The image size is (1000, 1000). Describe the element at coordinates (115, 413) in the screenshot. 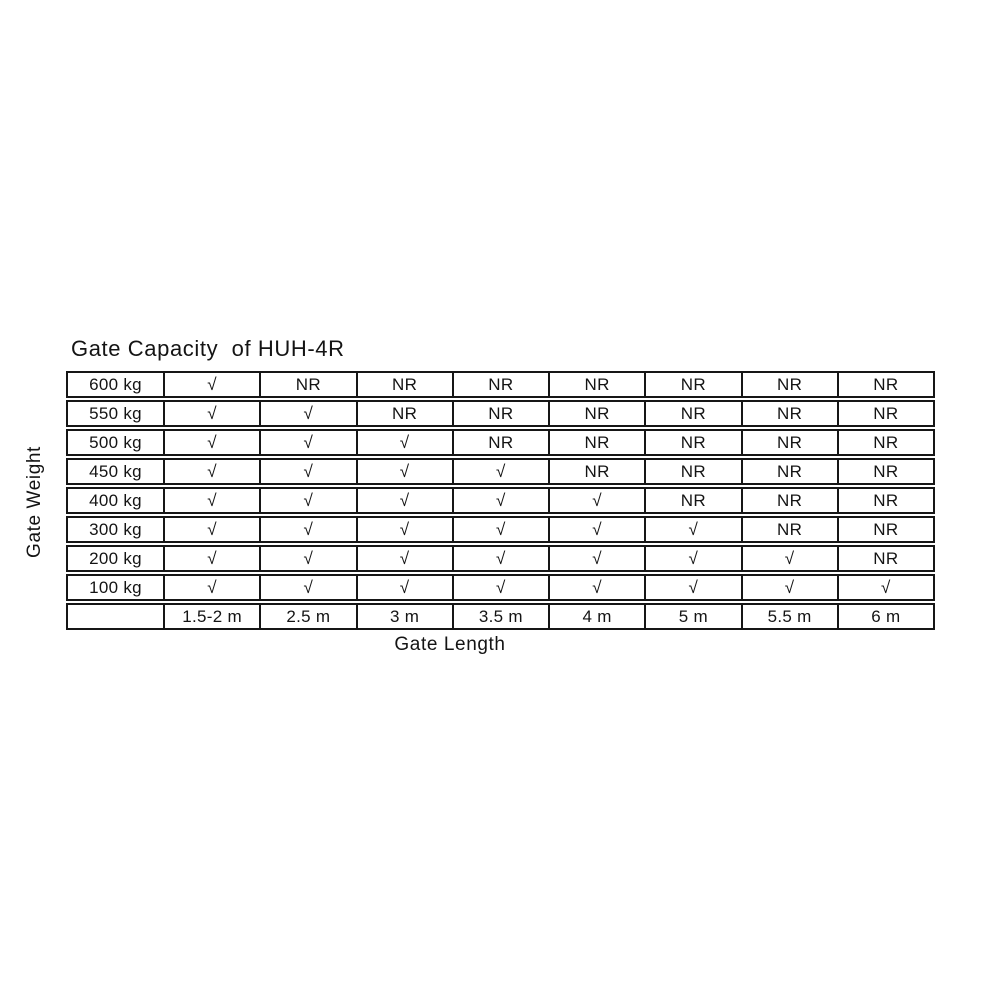

I see `row-label: 550 kg` at that location.